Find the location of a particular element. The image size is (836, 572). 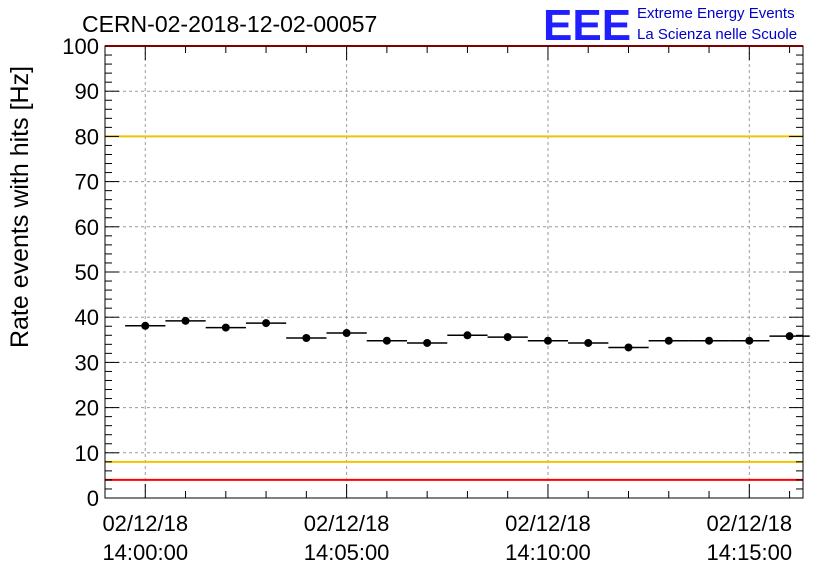

y-tick-label: 40 is located at coordinates (87, 317).